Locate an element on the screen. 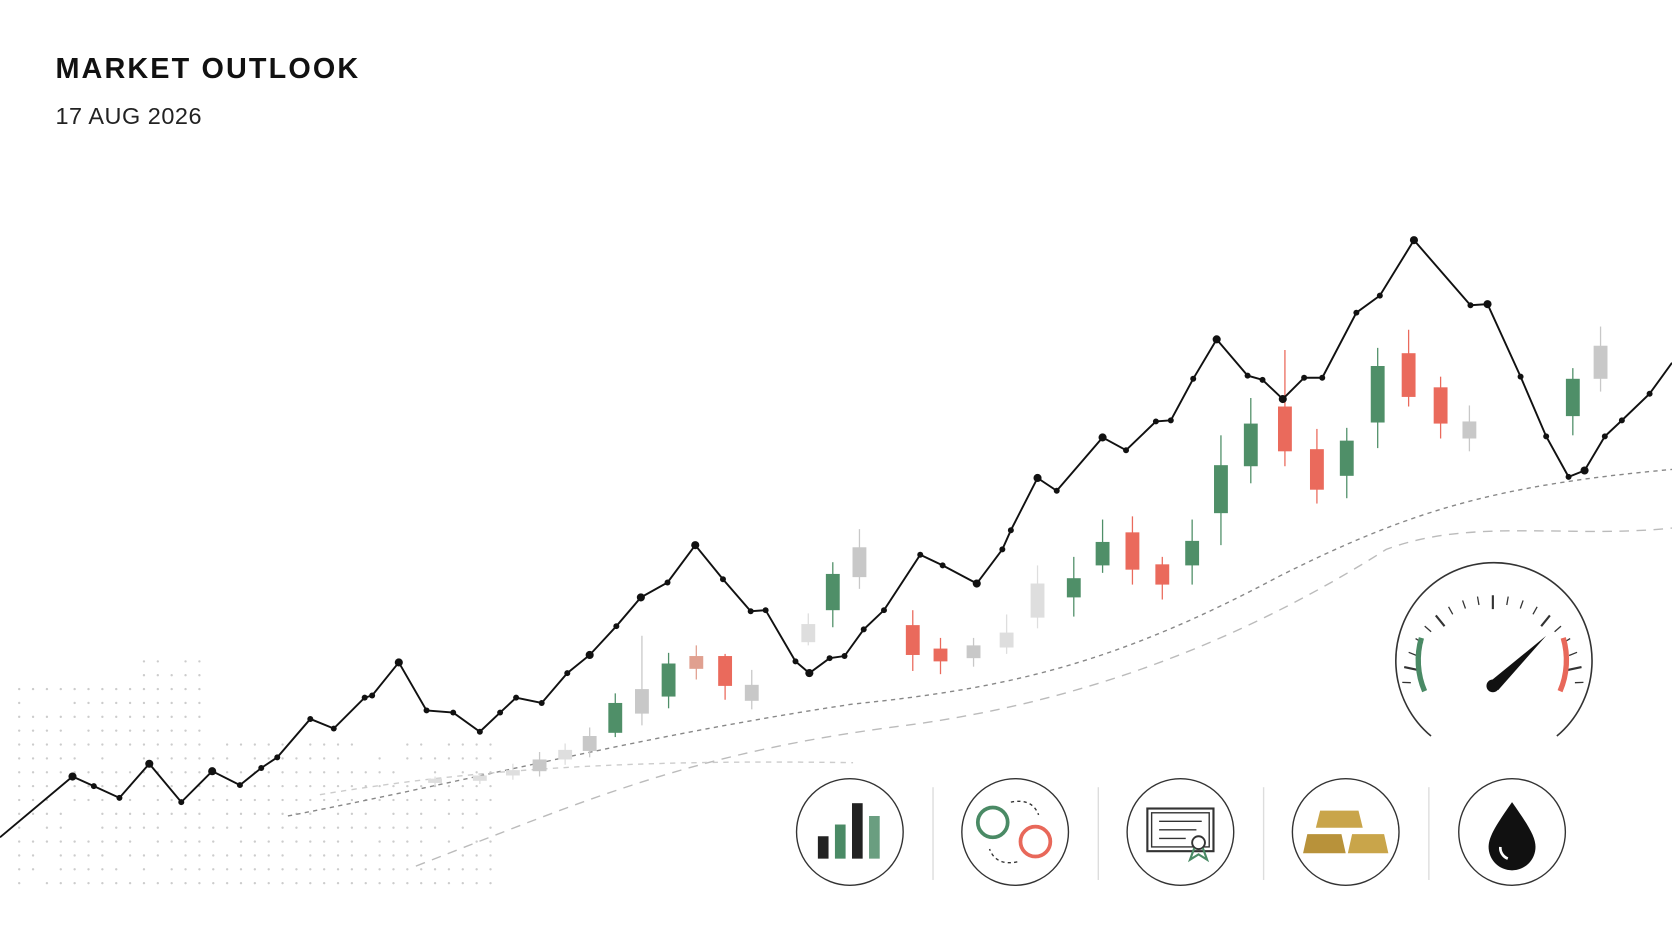  gauge-hub is located at coordinates (1492, 686).